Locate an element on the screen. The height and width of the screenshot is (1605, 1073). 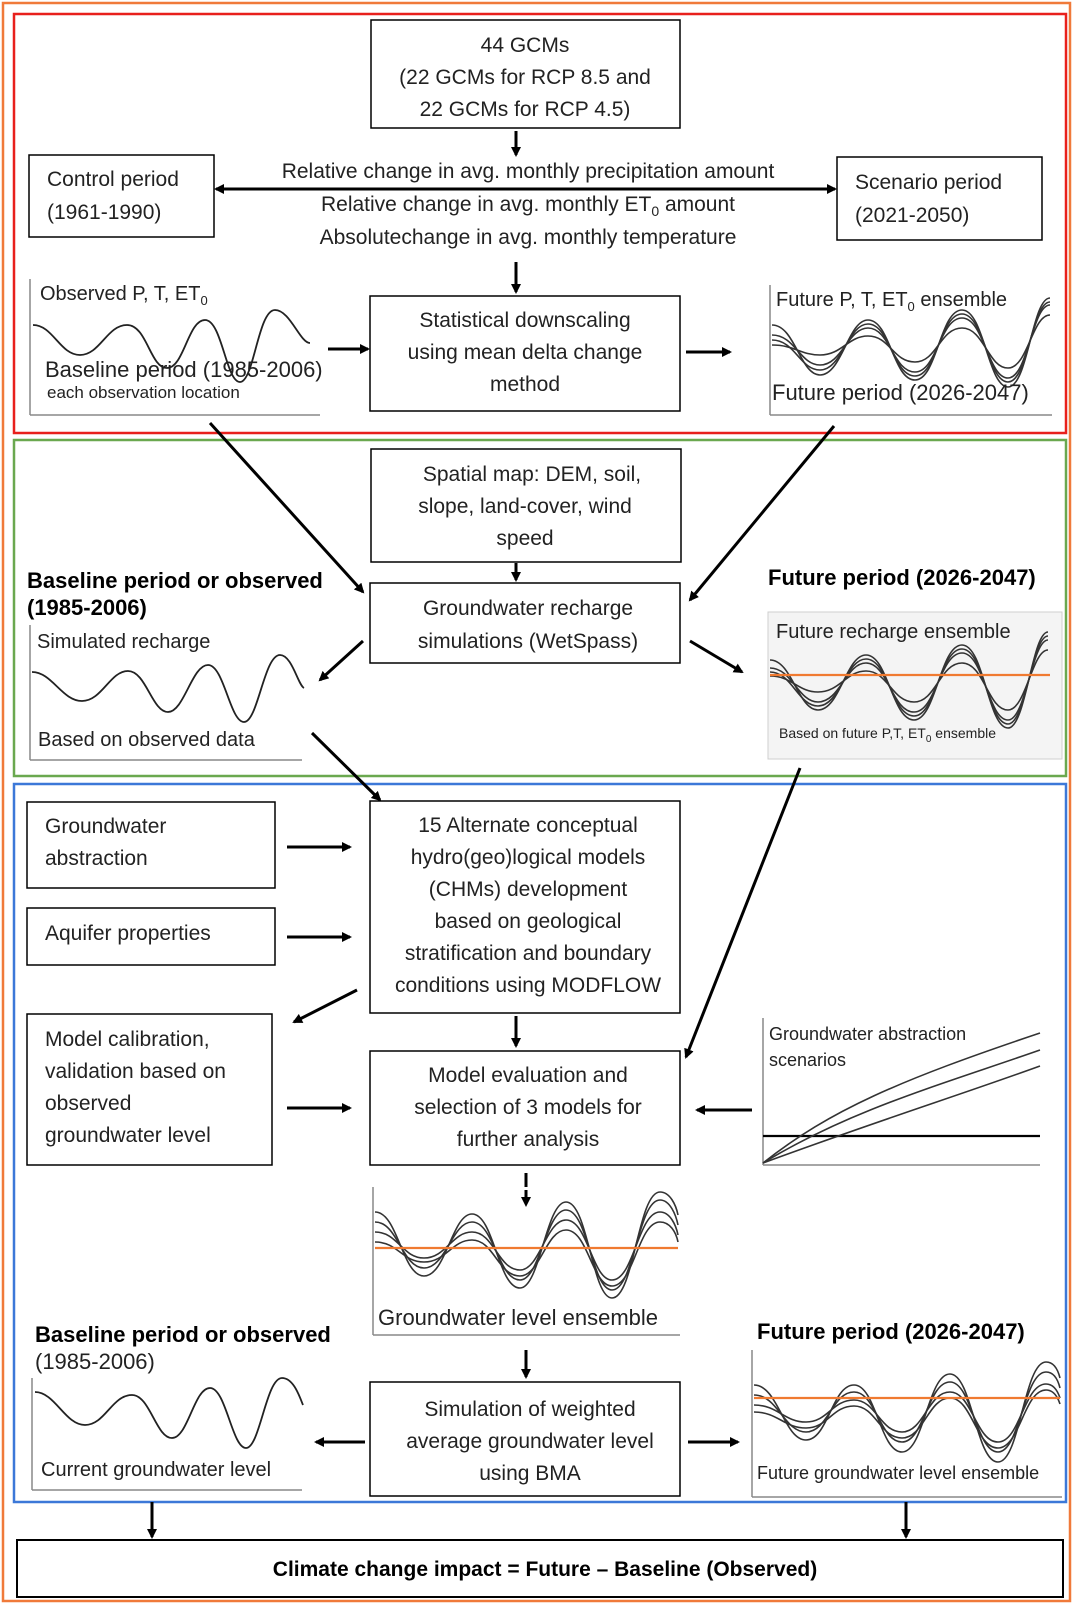
gcm-line-2: (22 GCMs for RCP 8.5 and is located at coordinates (525, 77).